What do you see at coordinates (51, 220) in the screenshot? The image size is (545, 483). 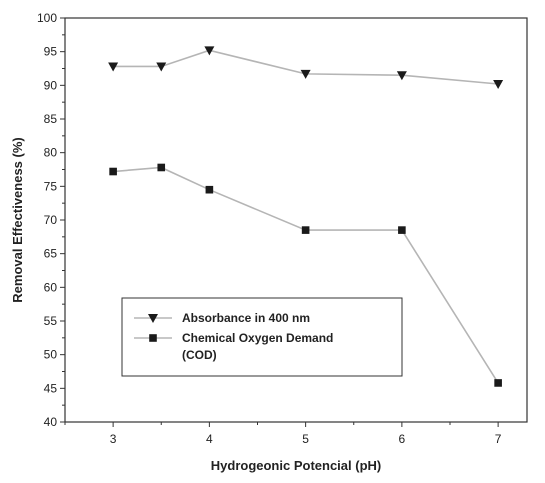 I see `y-tick-label: 70` at bounding box center [51, 220].